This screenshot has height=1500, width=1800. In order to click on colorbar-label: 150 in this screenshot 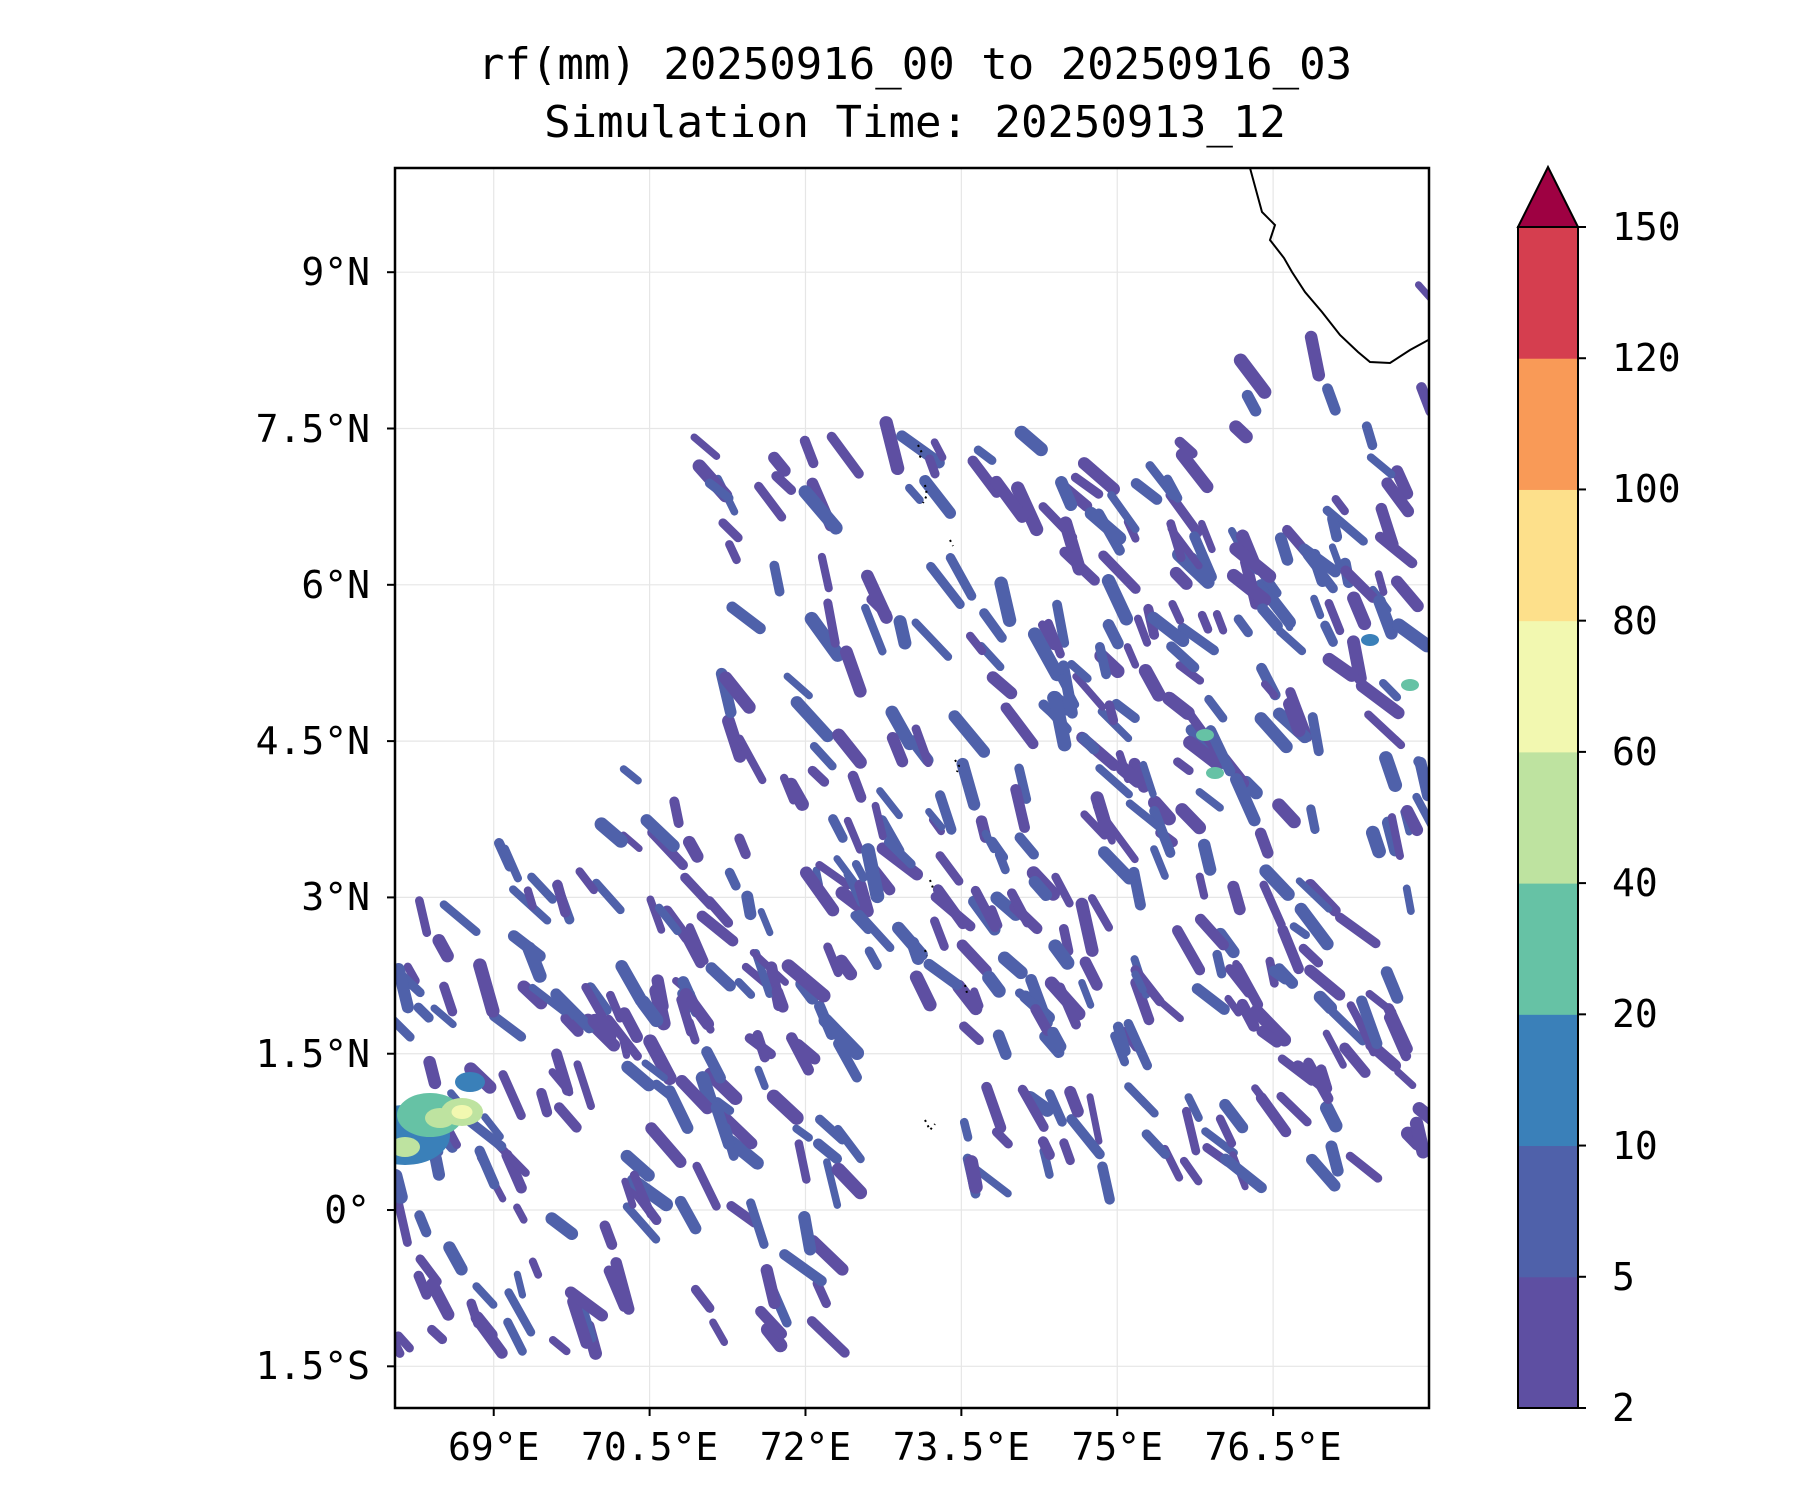, I will do `click(1646, 227)`.